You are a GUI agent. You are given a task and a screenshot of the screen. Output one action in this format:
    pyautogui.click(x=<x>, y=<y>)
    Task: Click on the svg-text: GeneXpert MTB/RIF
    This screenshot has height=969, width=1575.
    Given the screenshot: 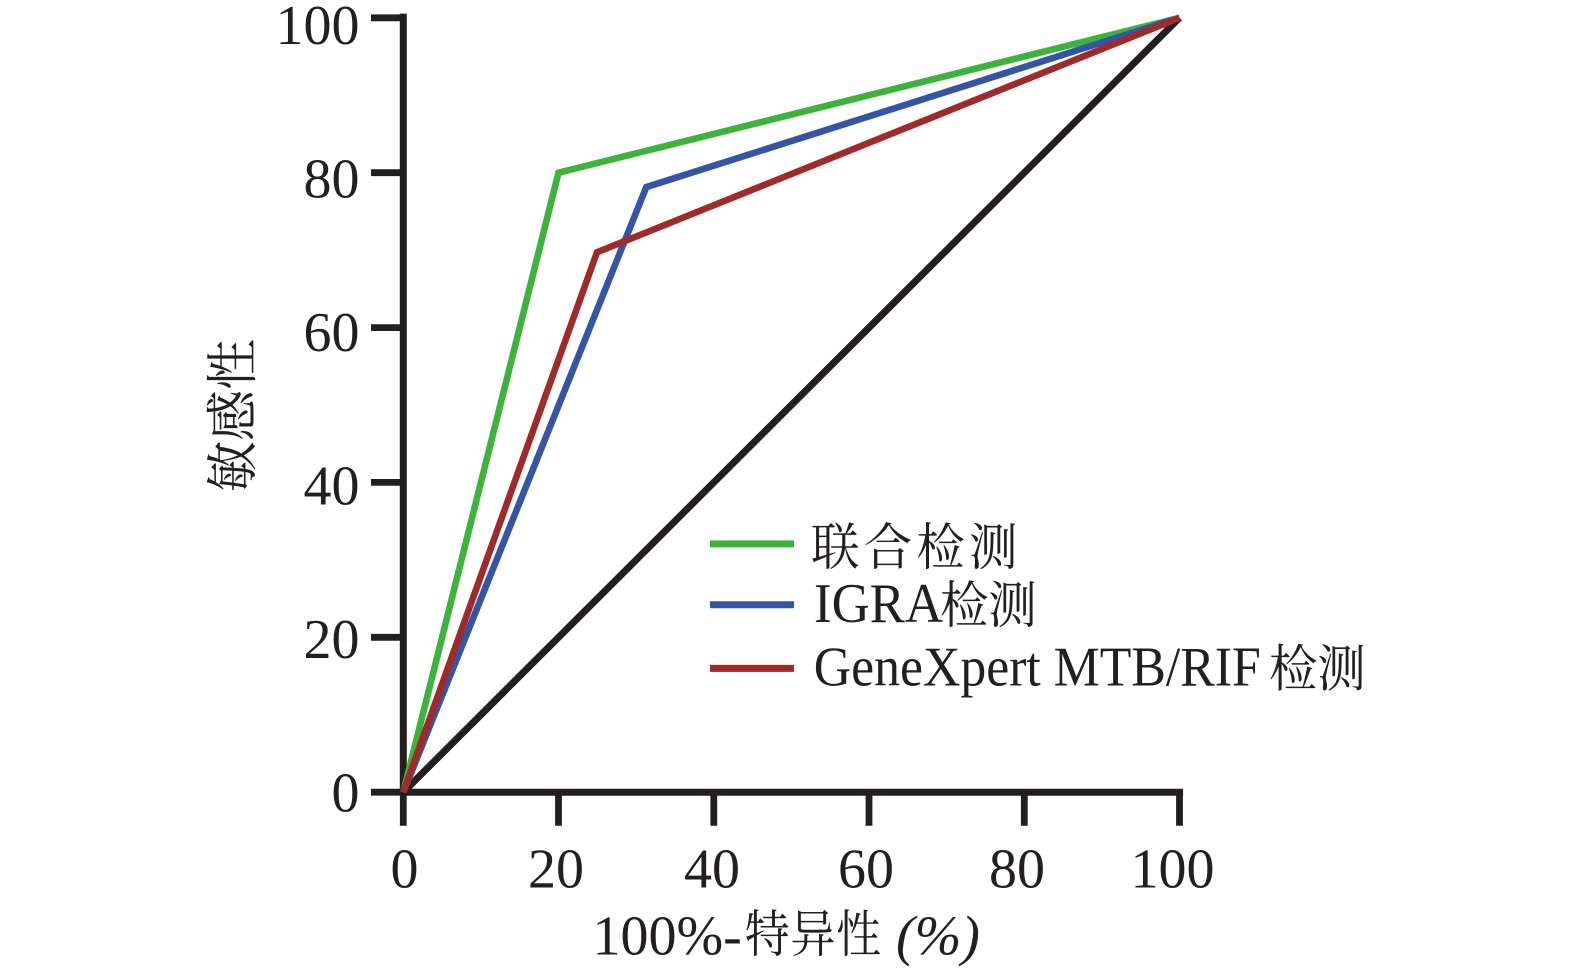 What is the action you would take?
    pyautogui.click(x=1037, y=667)
    